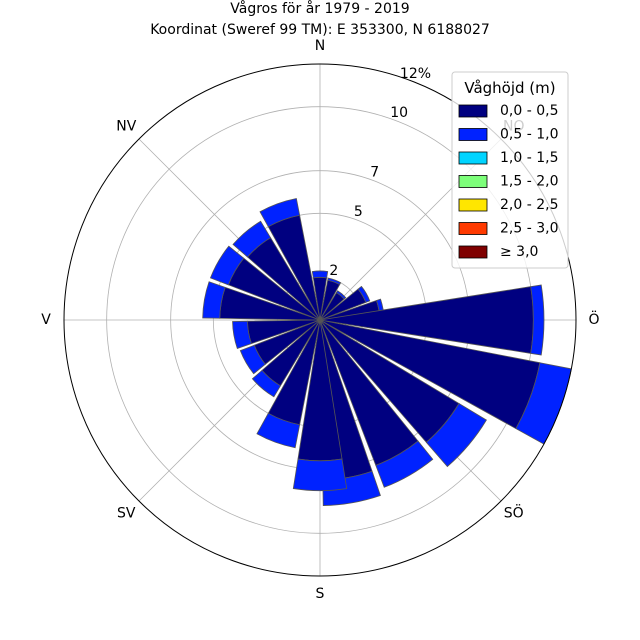  I want to click on direction-label: SÖ, so click(514, 513).